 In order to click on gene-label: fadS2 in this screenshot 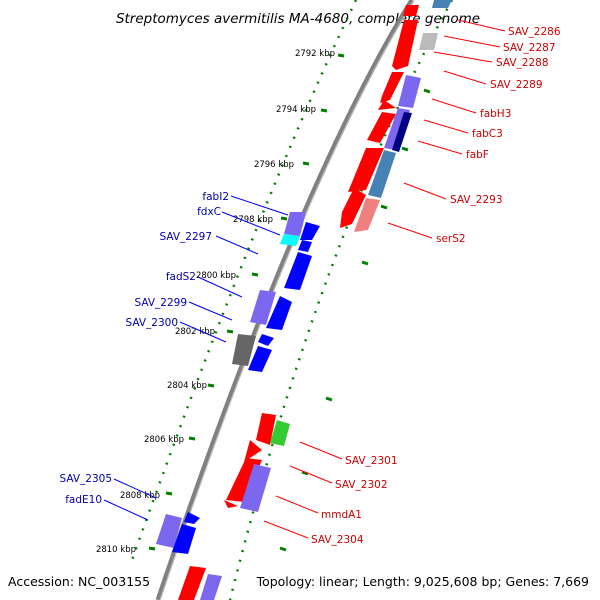, I will do `click(181, 277)`.